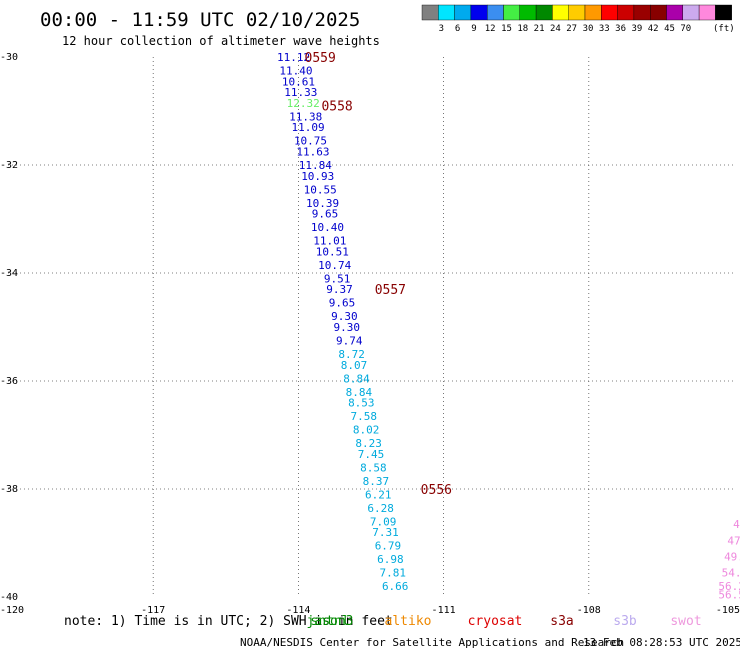 The height and width of the screenshot is (650, 740). What do you see at coordinates (300, 92) in the screenshot?
I see `wave-height-label: 11.33` at bounding box center [300, 92].